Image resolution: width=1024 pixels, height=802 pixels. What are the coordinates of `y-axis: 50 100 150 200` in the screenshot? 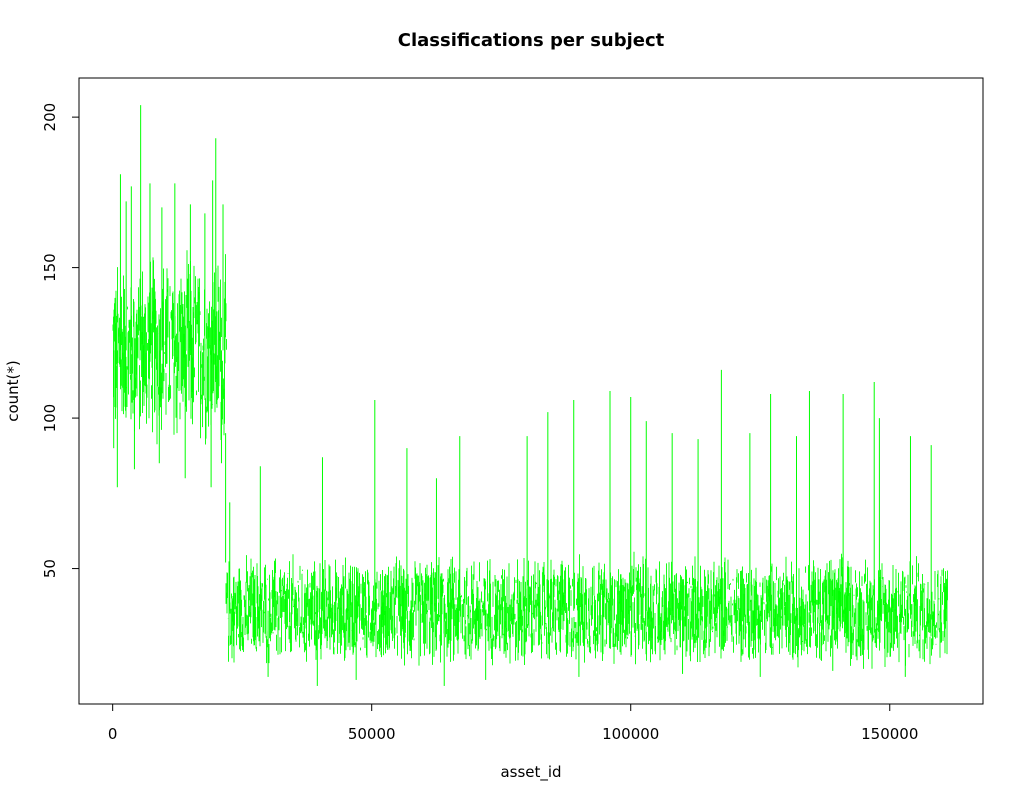 It's located at (60, 340).